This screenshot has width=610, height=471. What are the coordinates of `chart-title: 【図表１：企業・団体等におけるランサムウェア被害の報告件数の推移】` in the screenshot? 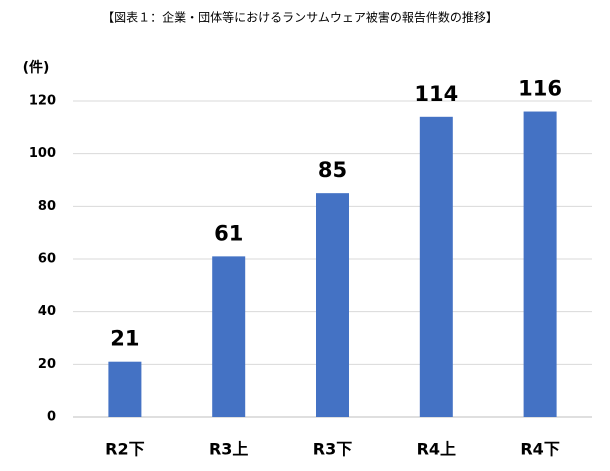 It's located at (300, 17).